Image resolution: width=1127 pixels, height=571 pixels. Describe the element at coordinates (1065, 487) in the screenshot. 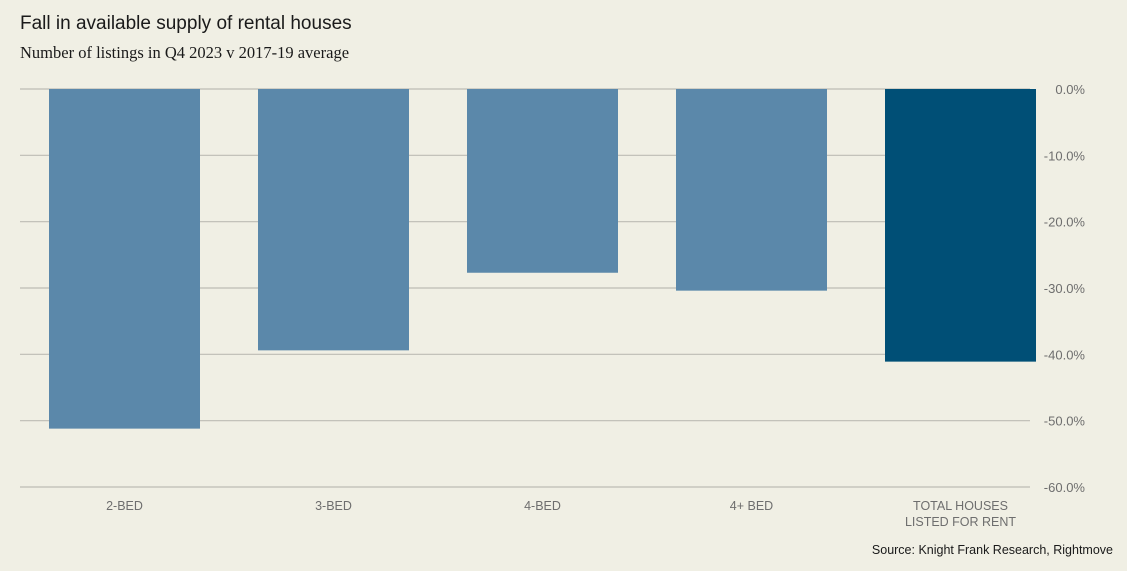

I see `y-tick-label: -60.0%` at that location.